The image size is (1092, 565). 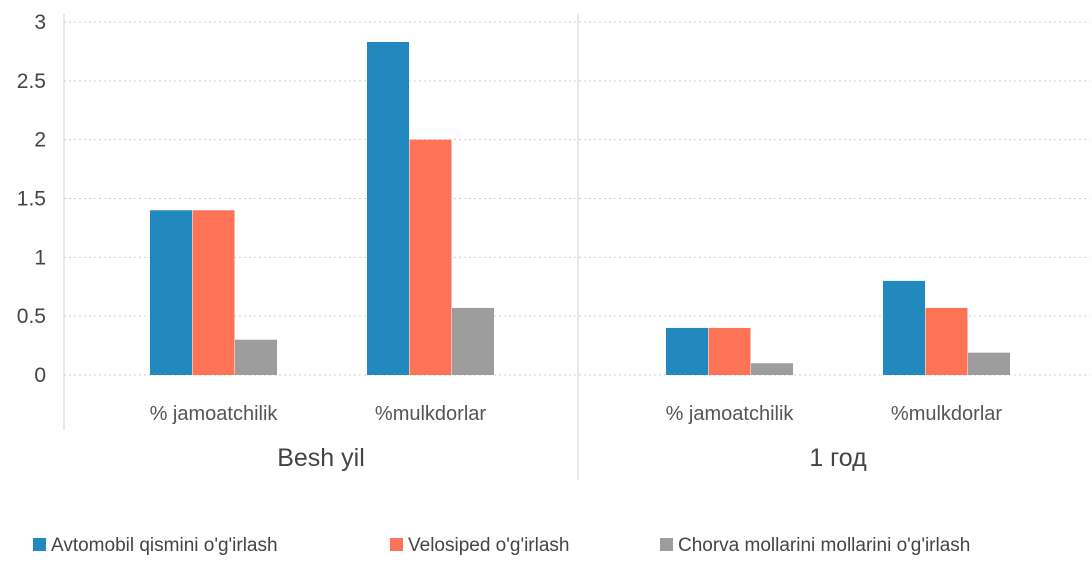 What do you see at coordinates (40, 375) in the screenshot?
I see `y-tick-label: 0` at bounding box center [40, 375].